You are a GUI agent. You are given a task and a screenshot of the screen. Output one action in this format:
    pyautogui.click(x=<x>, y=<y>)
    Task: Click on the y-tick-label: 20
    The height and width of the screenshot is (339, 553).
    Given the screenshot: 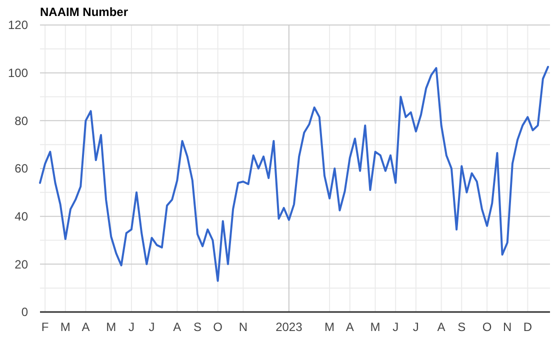 What is the action you would take?
    pyautogui.click(x=21, y=264)
    